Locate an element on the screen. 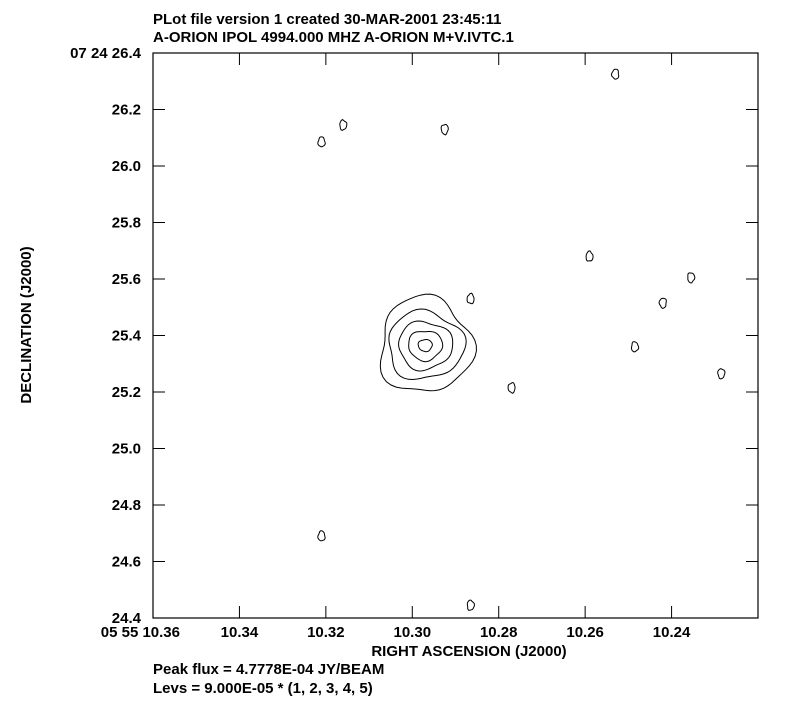 The image size is (791, 713). y-tick-label: 25.8 is located at coordinates (126, 223).